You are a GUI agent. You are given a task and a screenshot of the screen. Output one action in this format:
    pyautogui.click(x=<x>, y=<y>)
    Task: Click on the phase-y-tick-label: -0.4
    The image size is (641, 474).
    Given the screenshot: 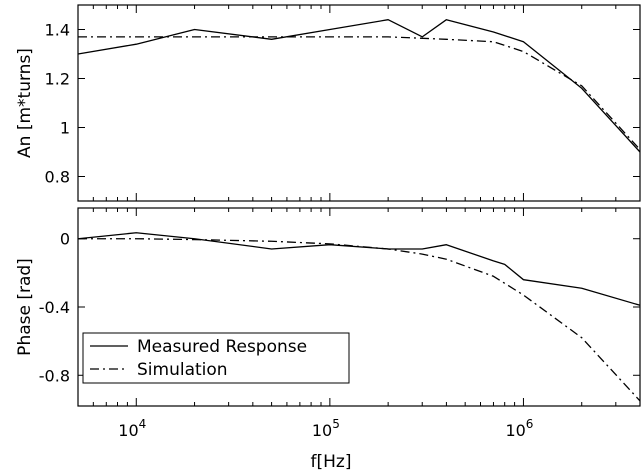 What is the action you would take?
    pyautogui.click(x=54, y=307)
    